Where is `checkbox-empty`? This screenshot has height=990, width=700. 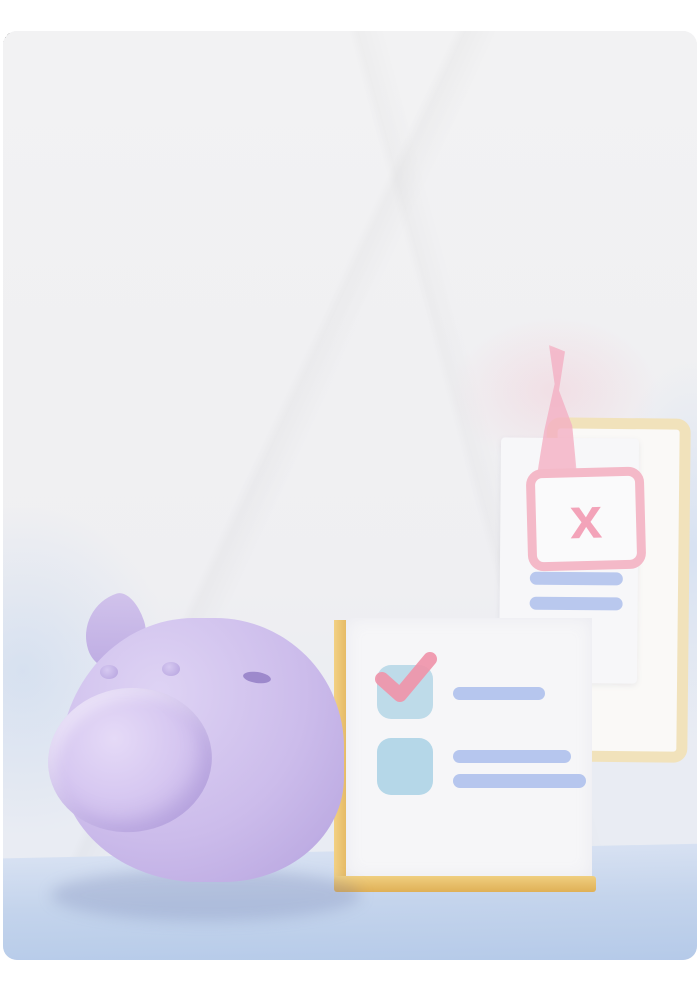 checkbox-empty is located at coordinates (405, 766).